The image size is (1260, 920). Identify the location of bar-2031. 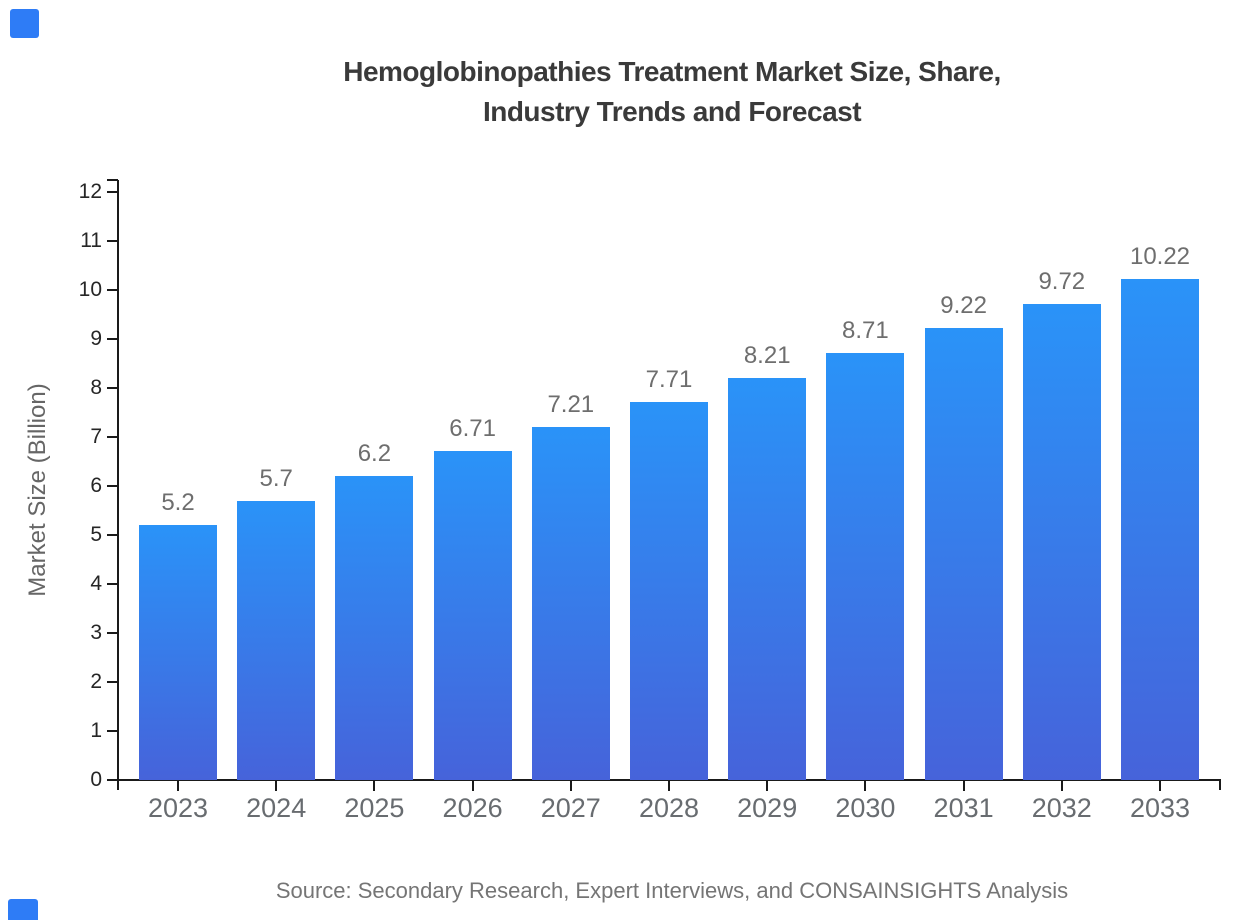
(963, 554).